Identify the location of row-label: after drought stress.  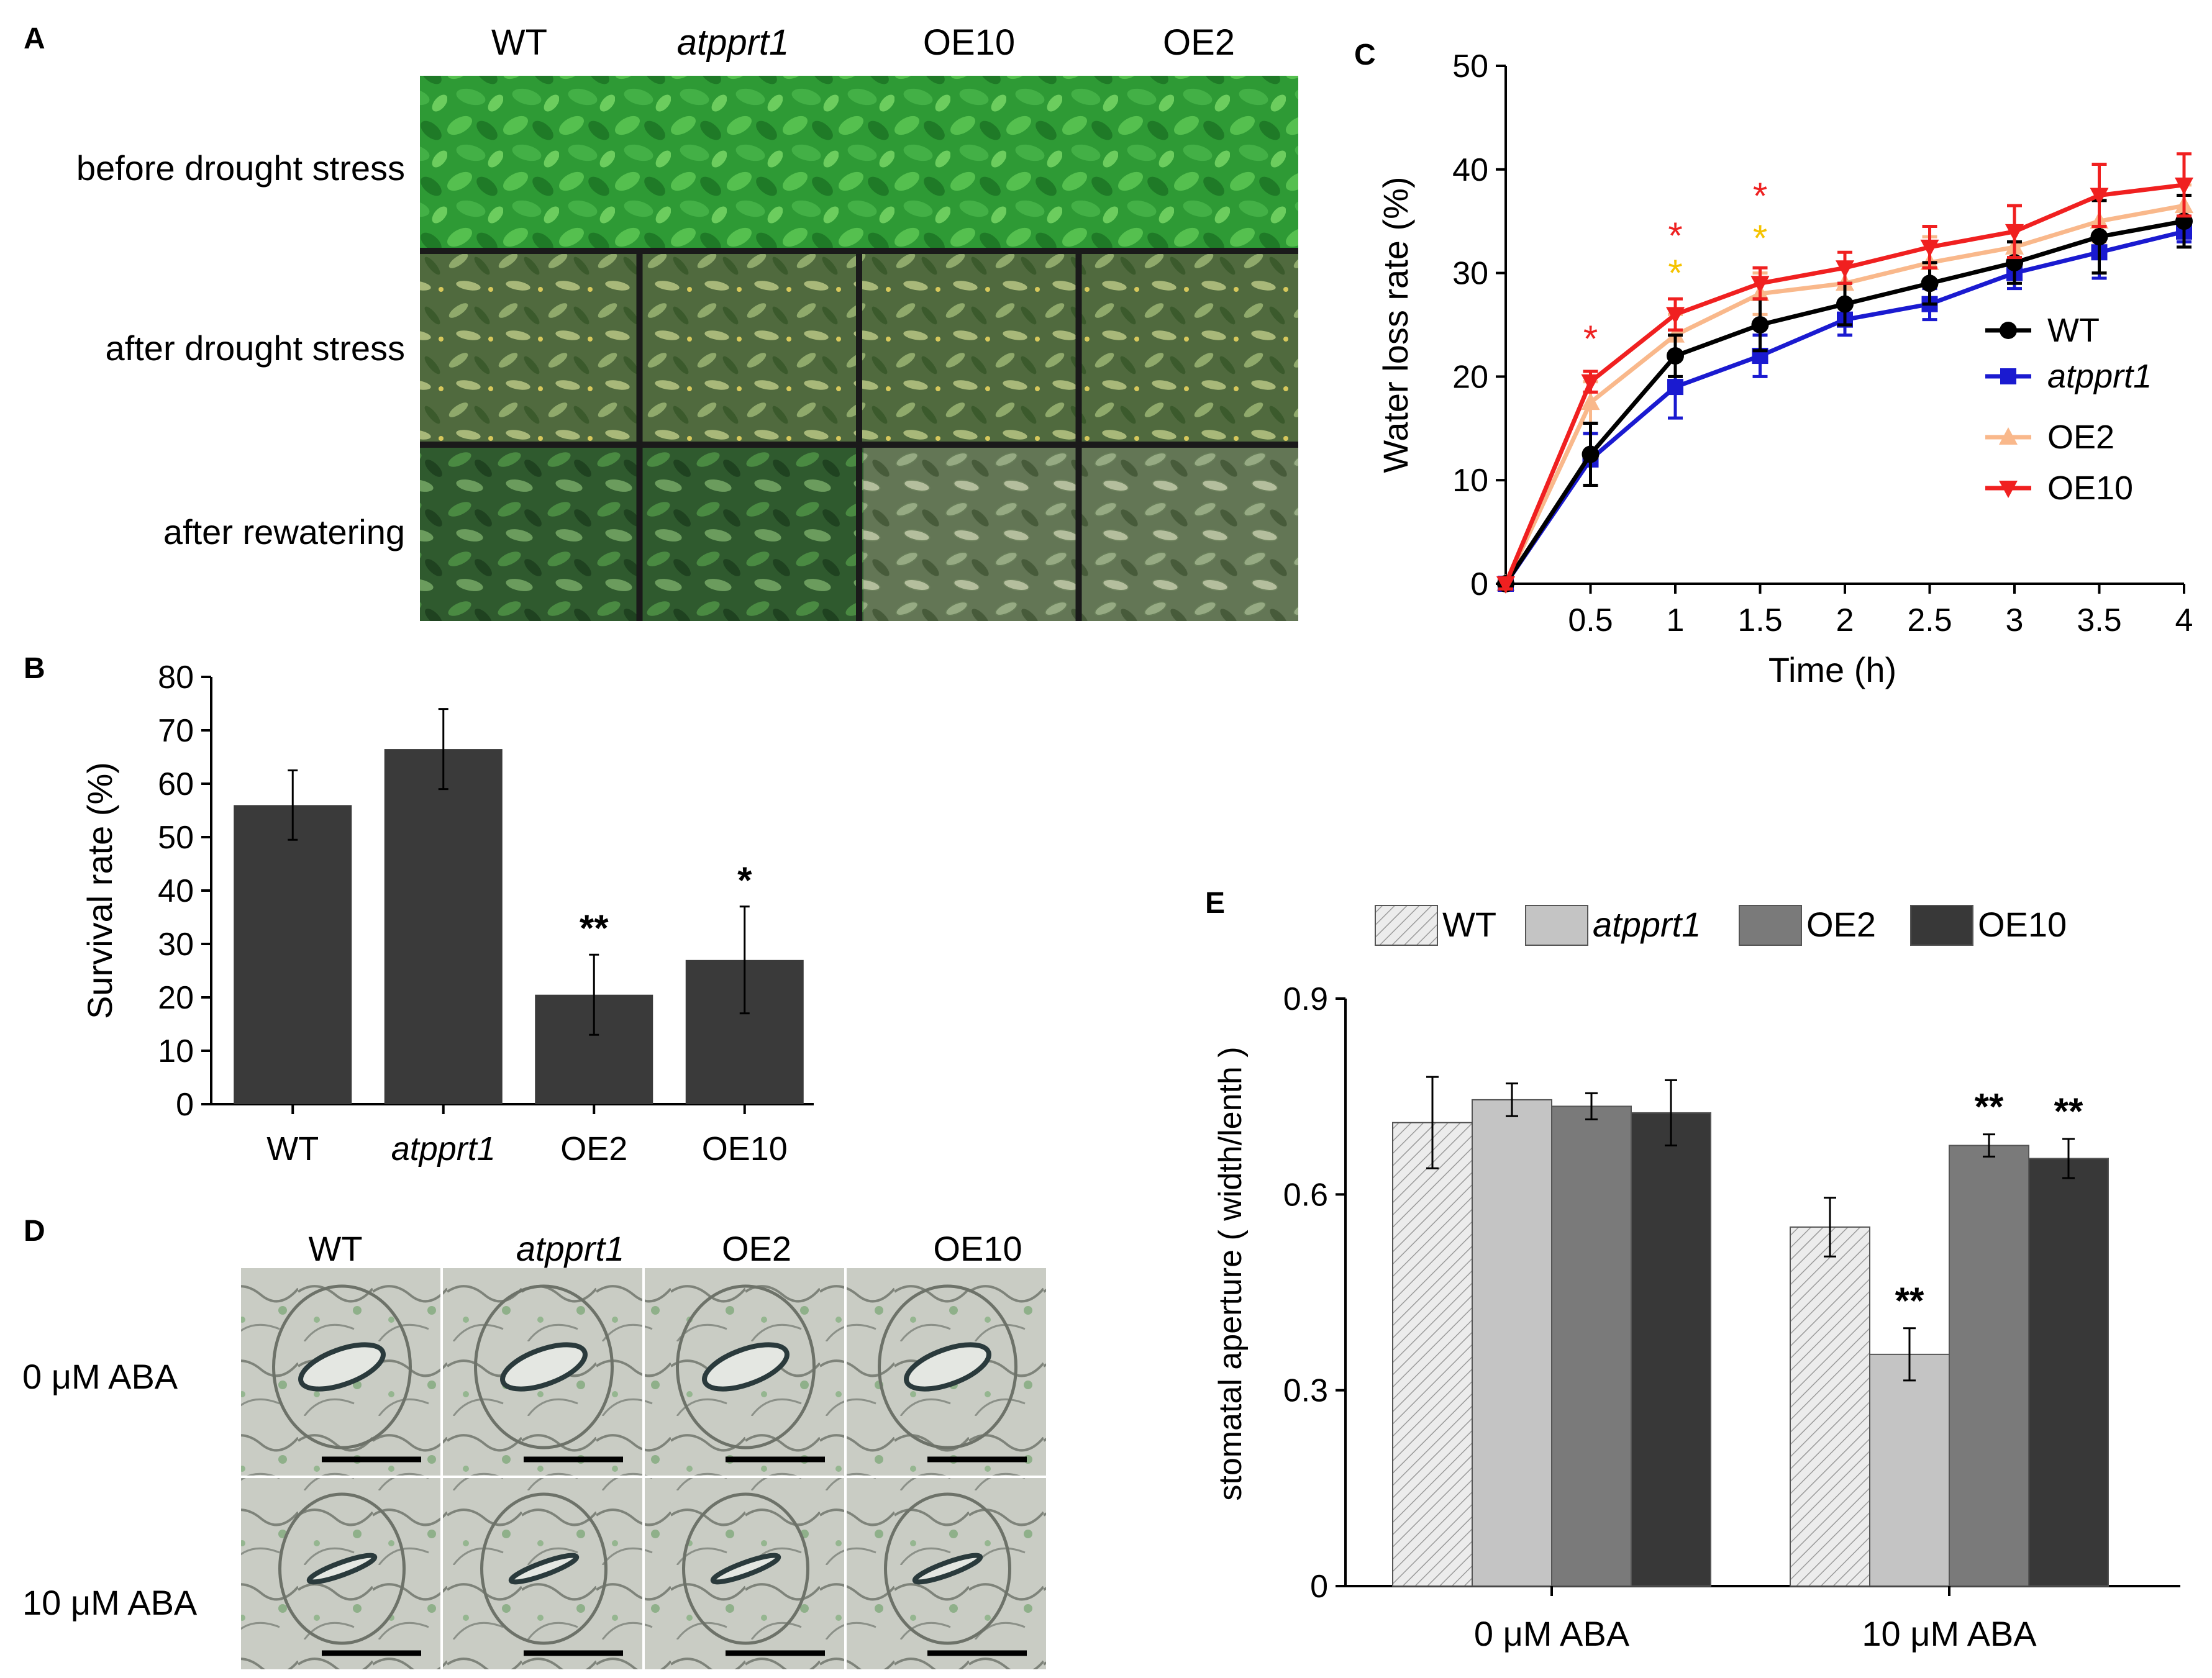
(255, 348).